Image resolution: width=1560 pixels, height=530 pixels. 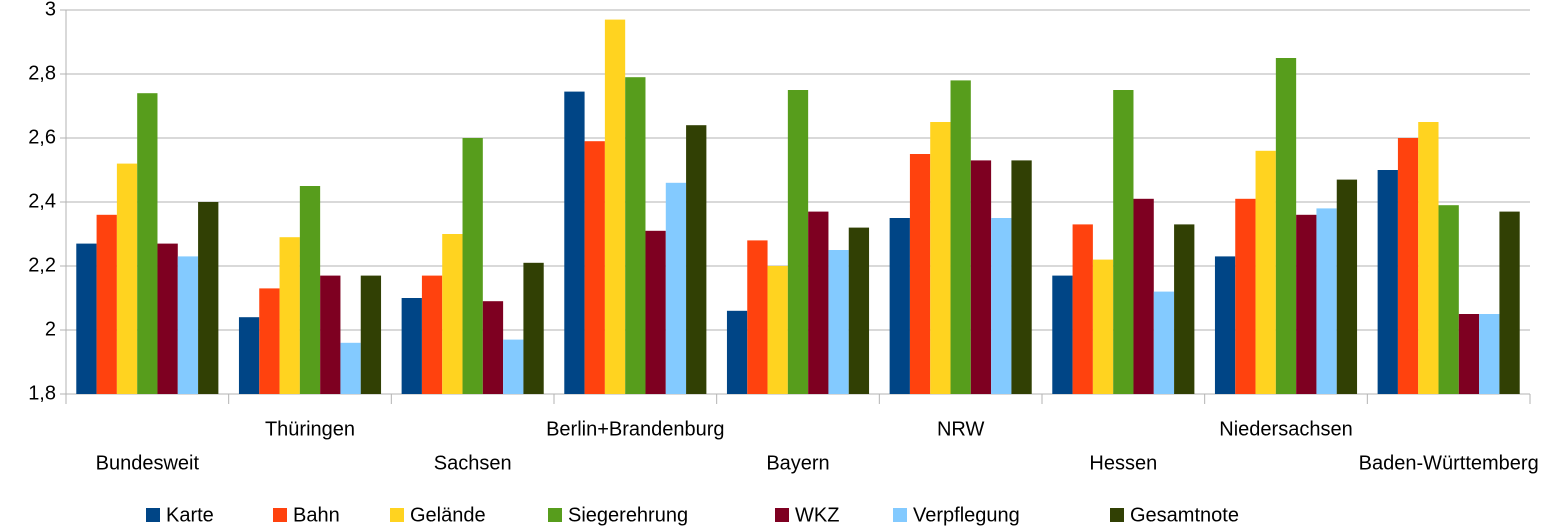 What do you see at coordinates (190, 515) in the screenshot?
I see `legend-label: Karte` at bounding box center [190, 515].